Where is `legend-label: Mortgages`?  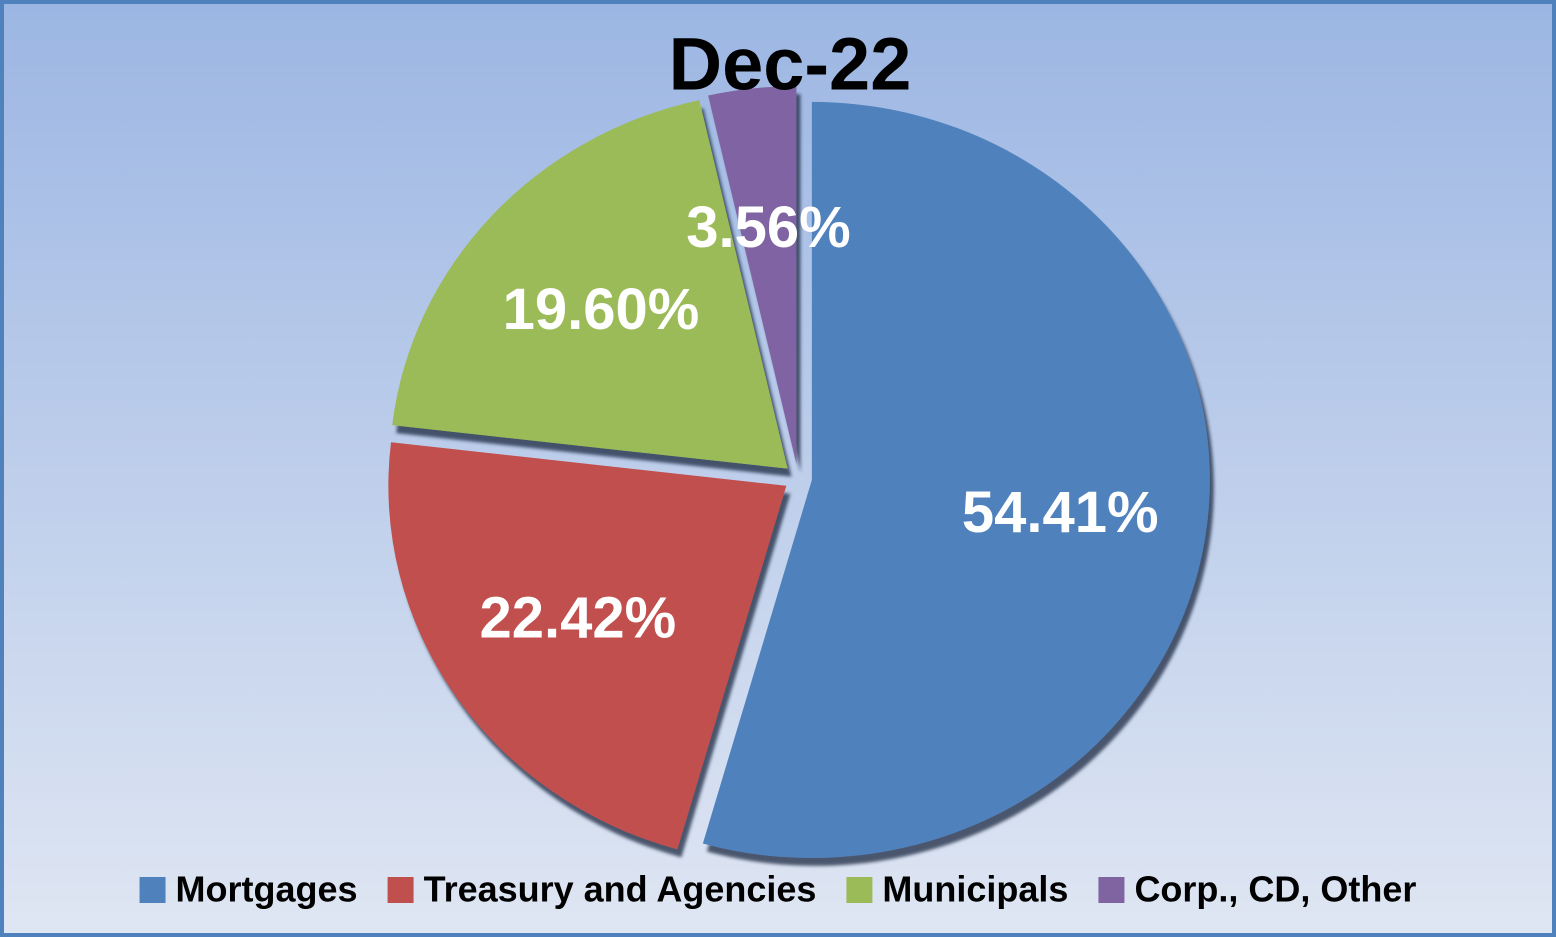 legend-label: Mortgages is located at coordinates (267, 889).